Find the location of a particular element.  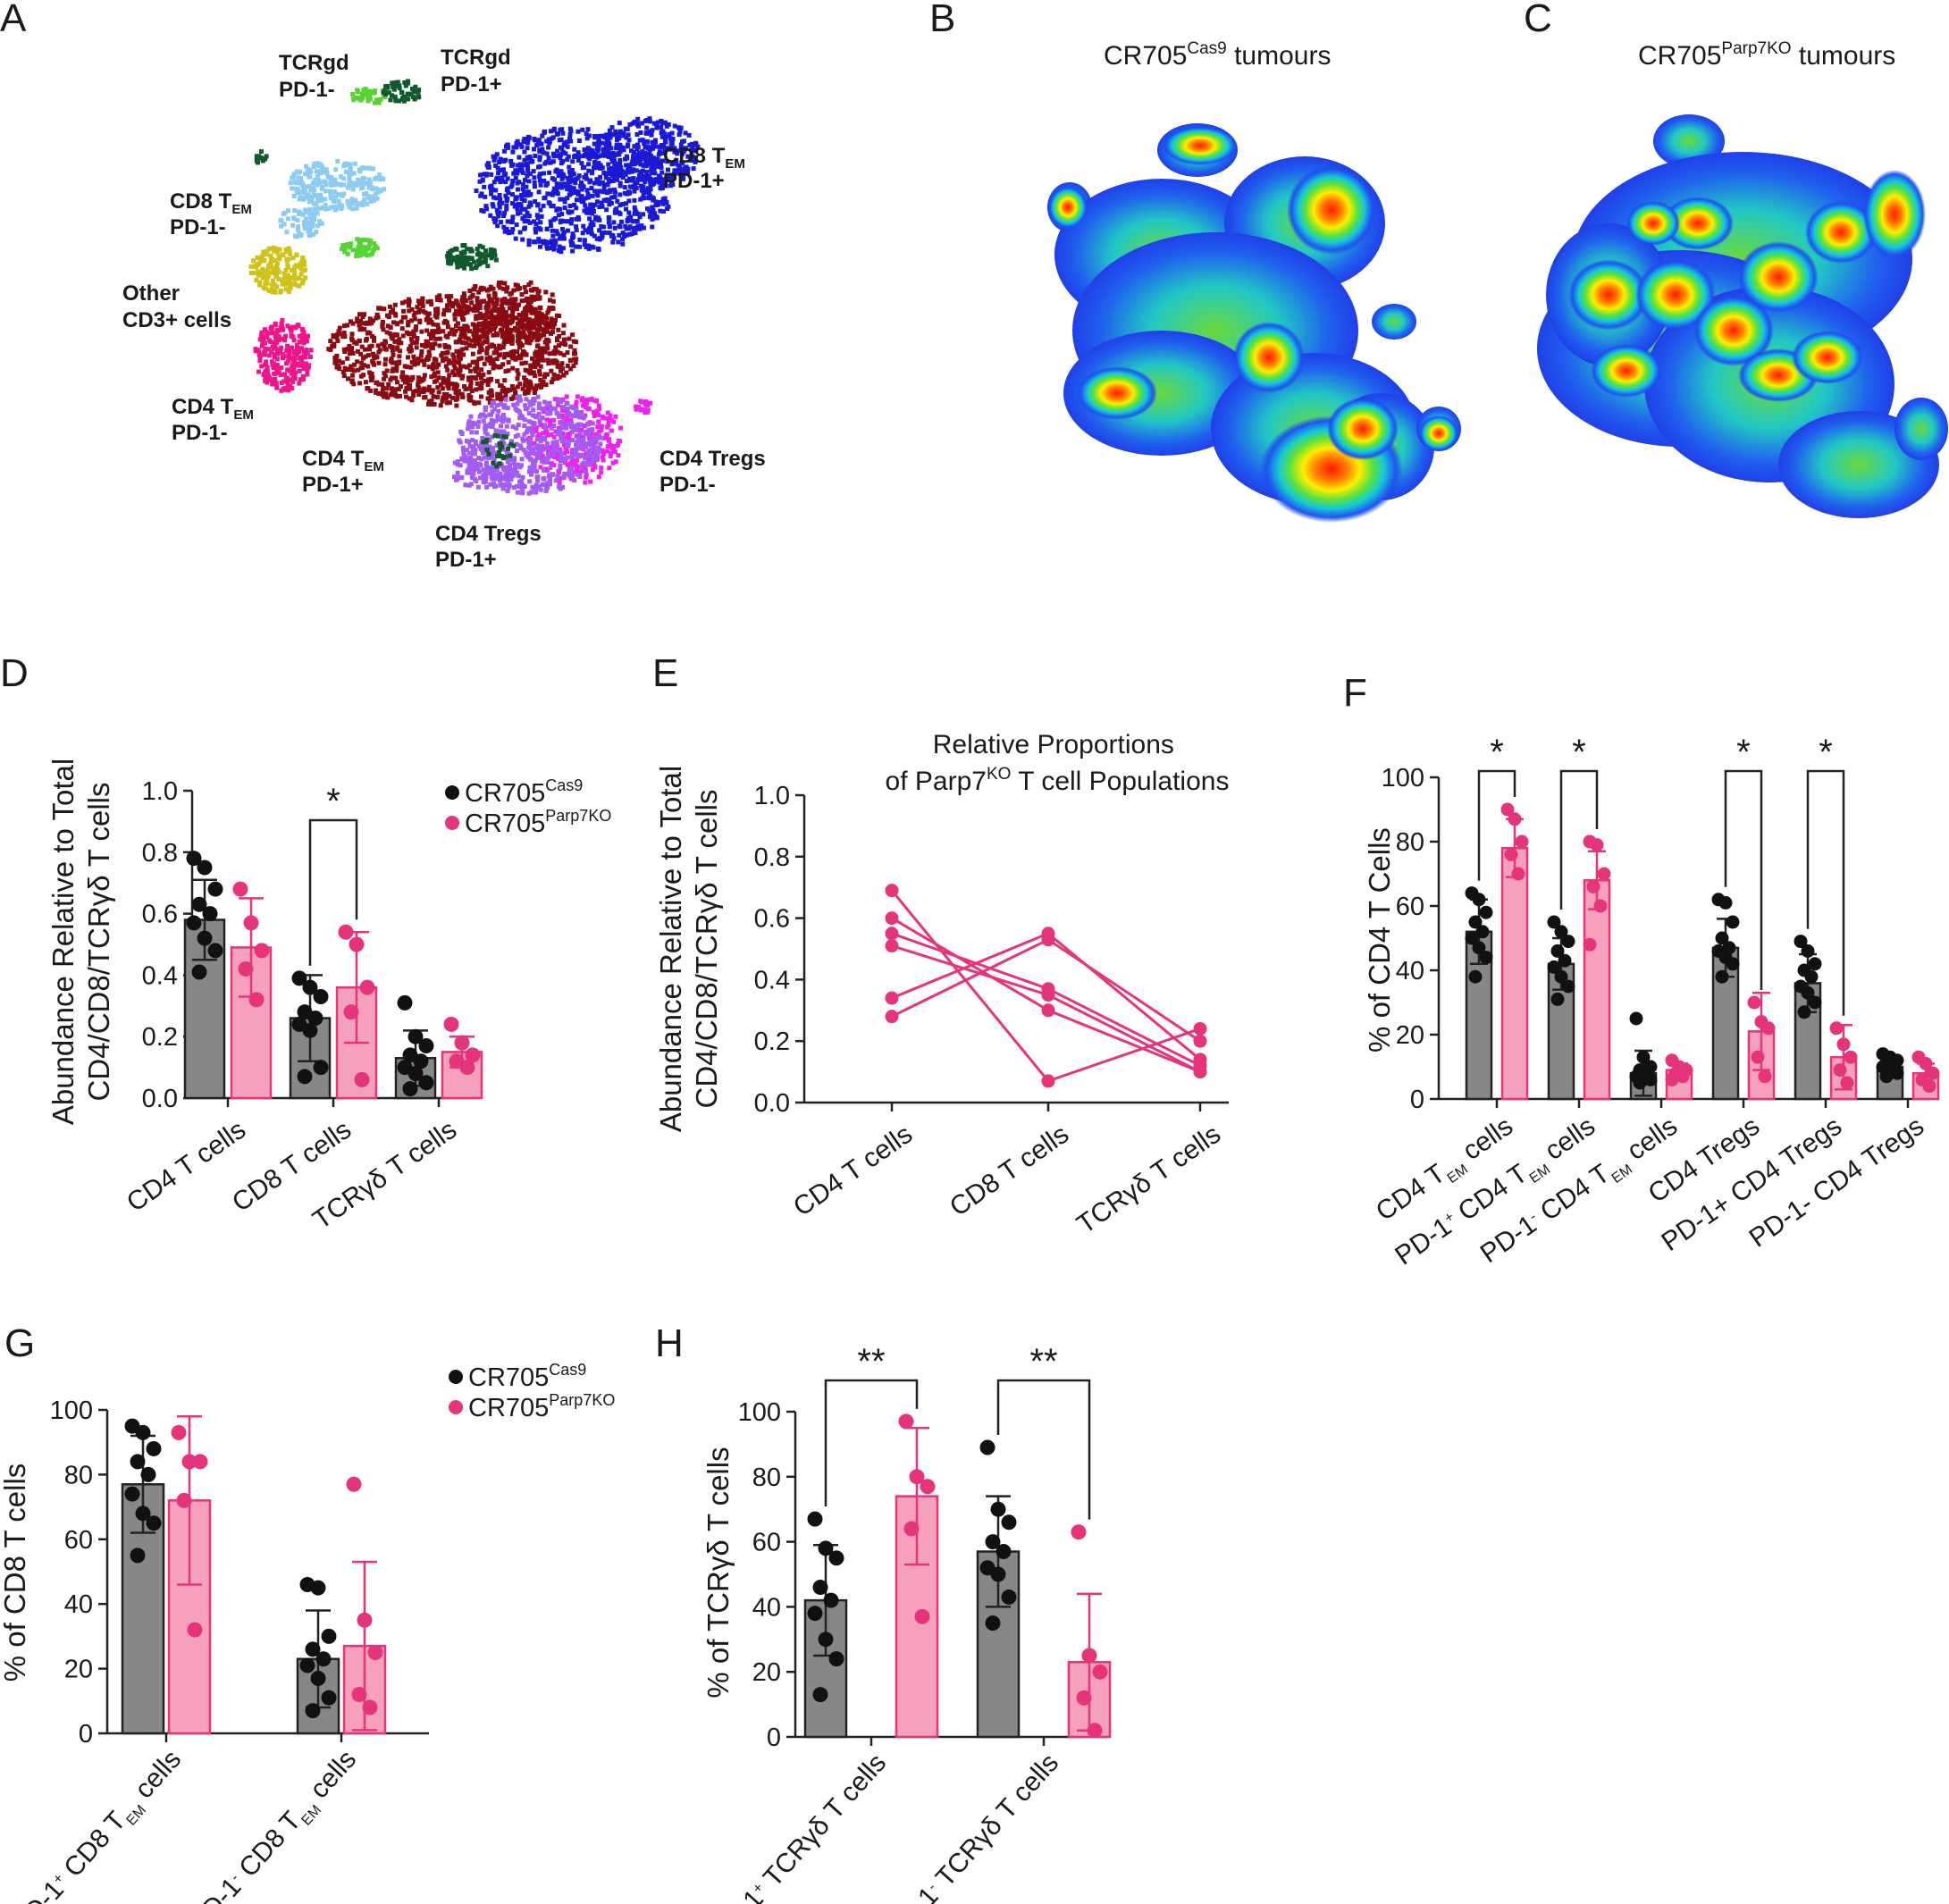

significance-label: ** is located at coordinates (1043, 1362).